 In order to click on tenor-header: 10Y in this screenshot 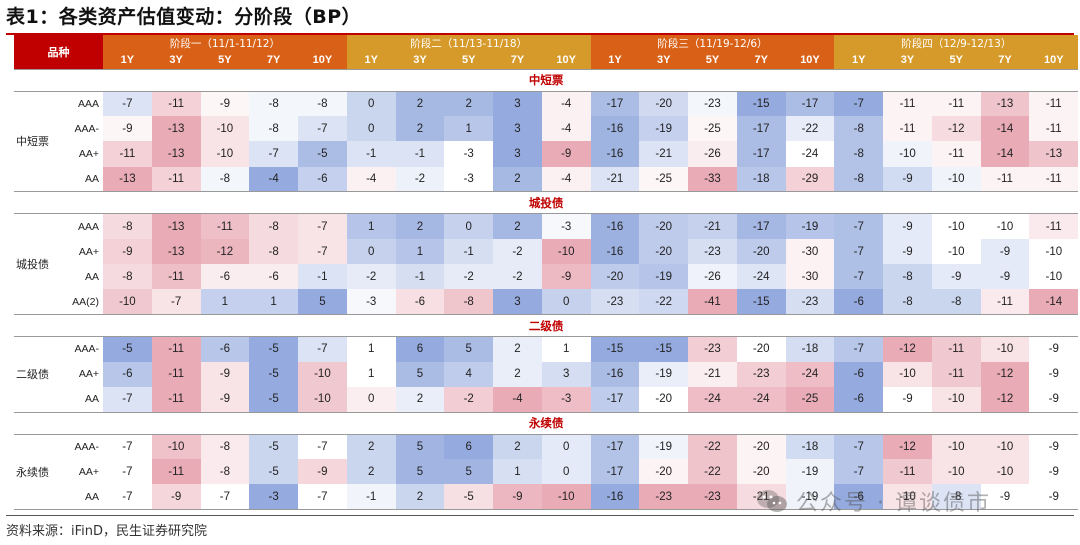, I will do `click(1054, 60)`.